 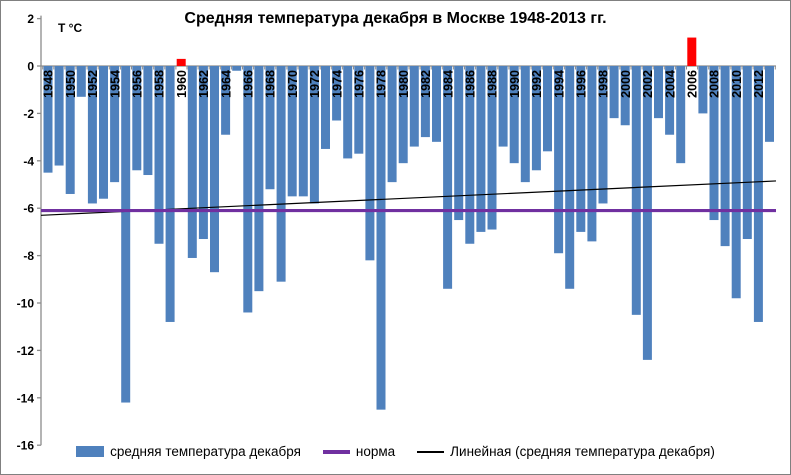 What do you see at coordinates (315, 84) in the screenshot?
I see `svg-text: 1972` at bounding box center [315, 84].